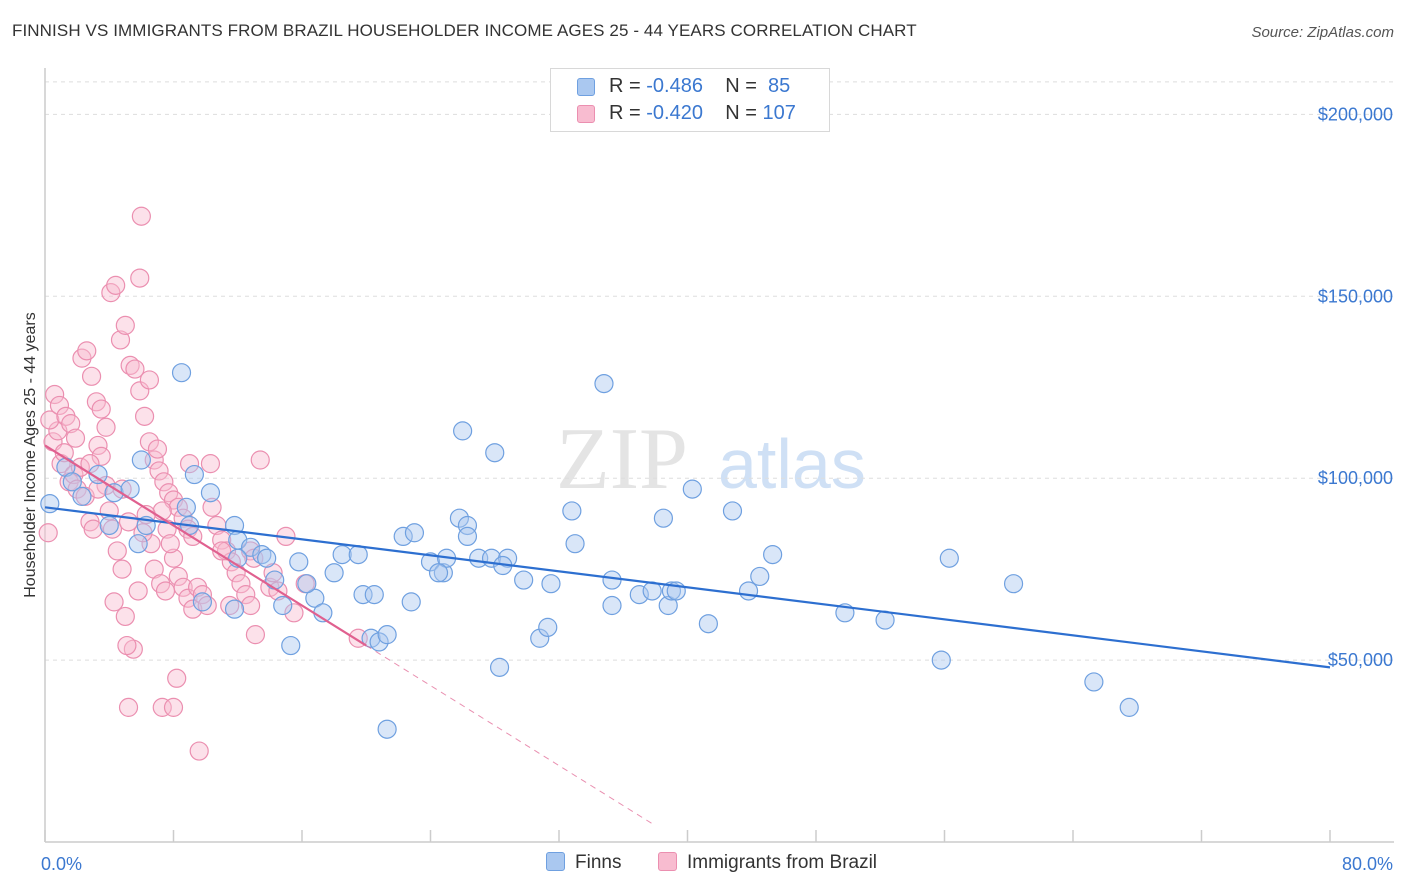  I want to click on watermark-zip: ZIP, so click(622, 459).